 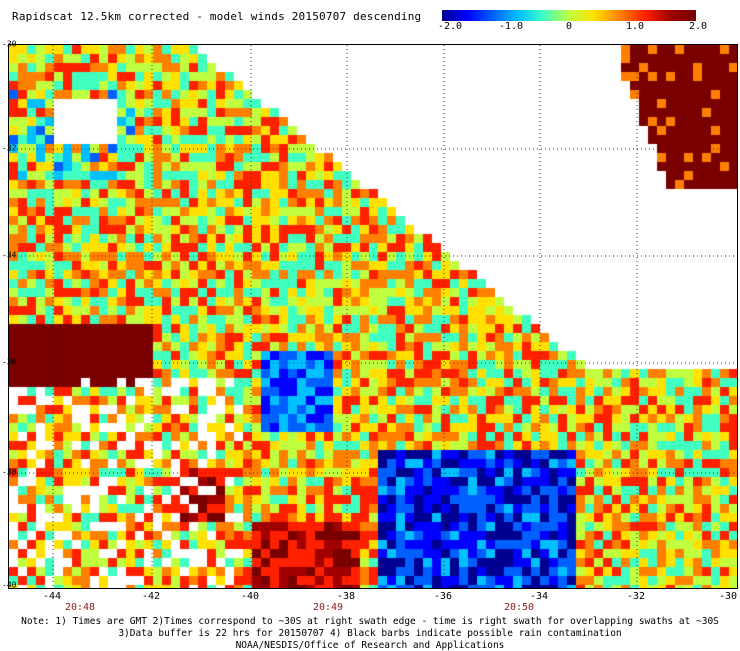 What do you see at coordinates (9, 255) in the screenshot?
I see `lat-tick-label: -34` at bounding box center [9, 255].